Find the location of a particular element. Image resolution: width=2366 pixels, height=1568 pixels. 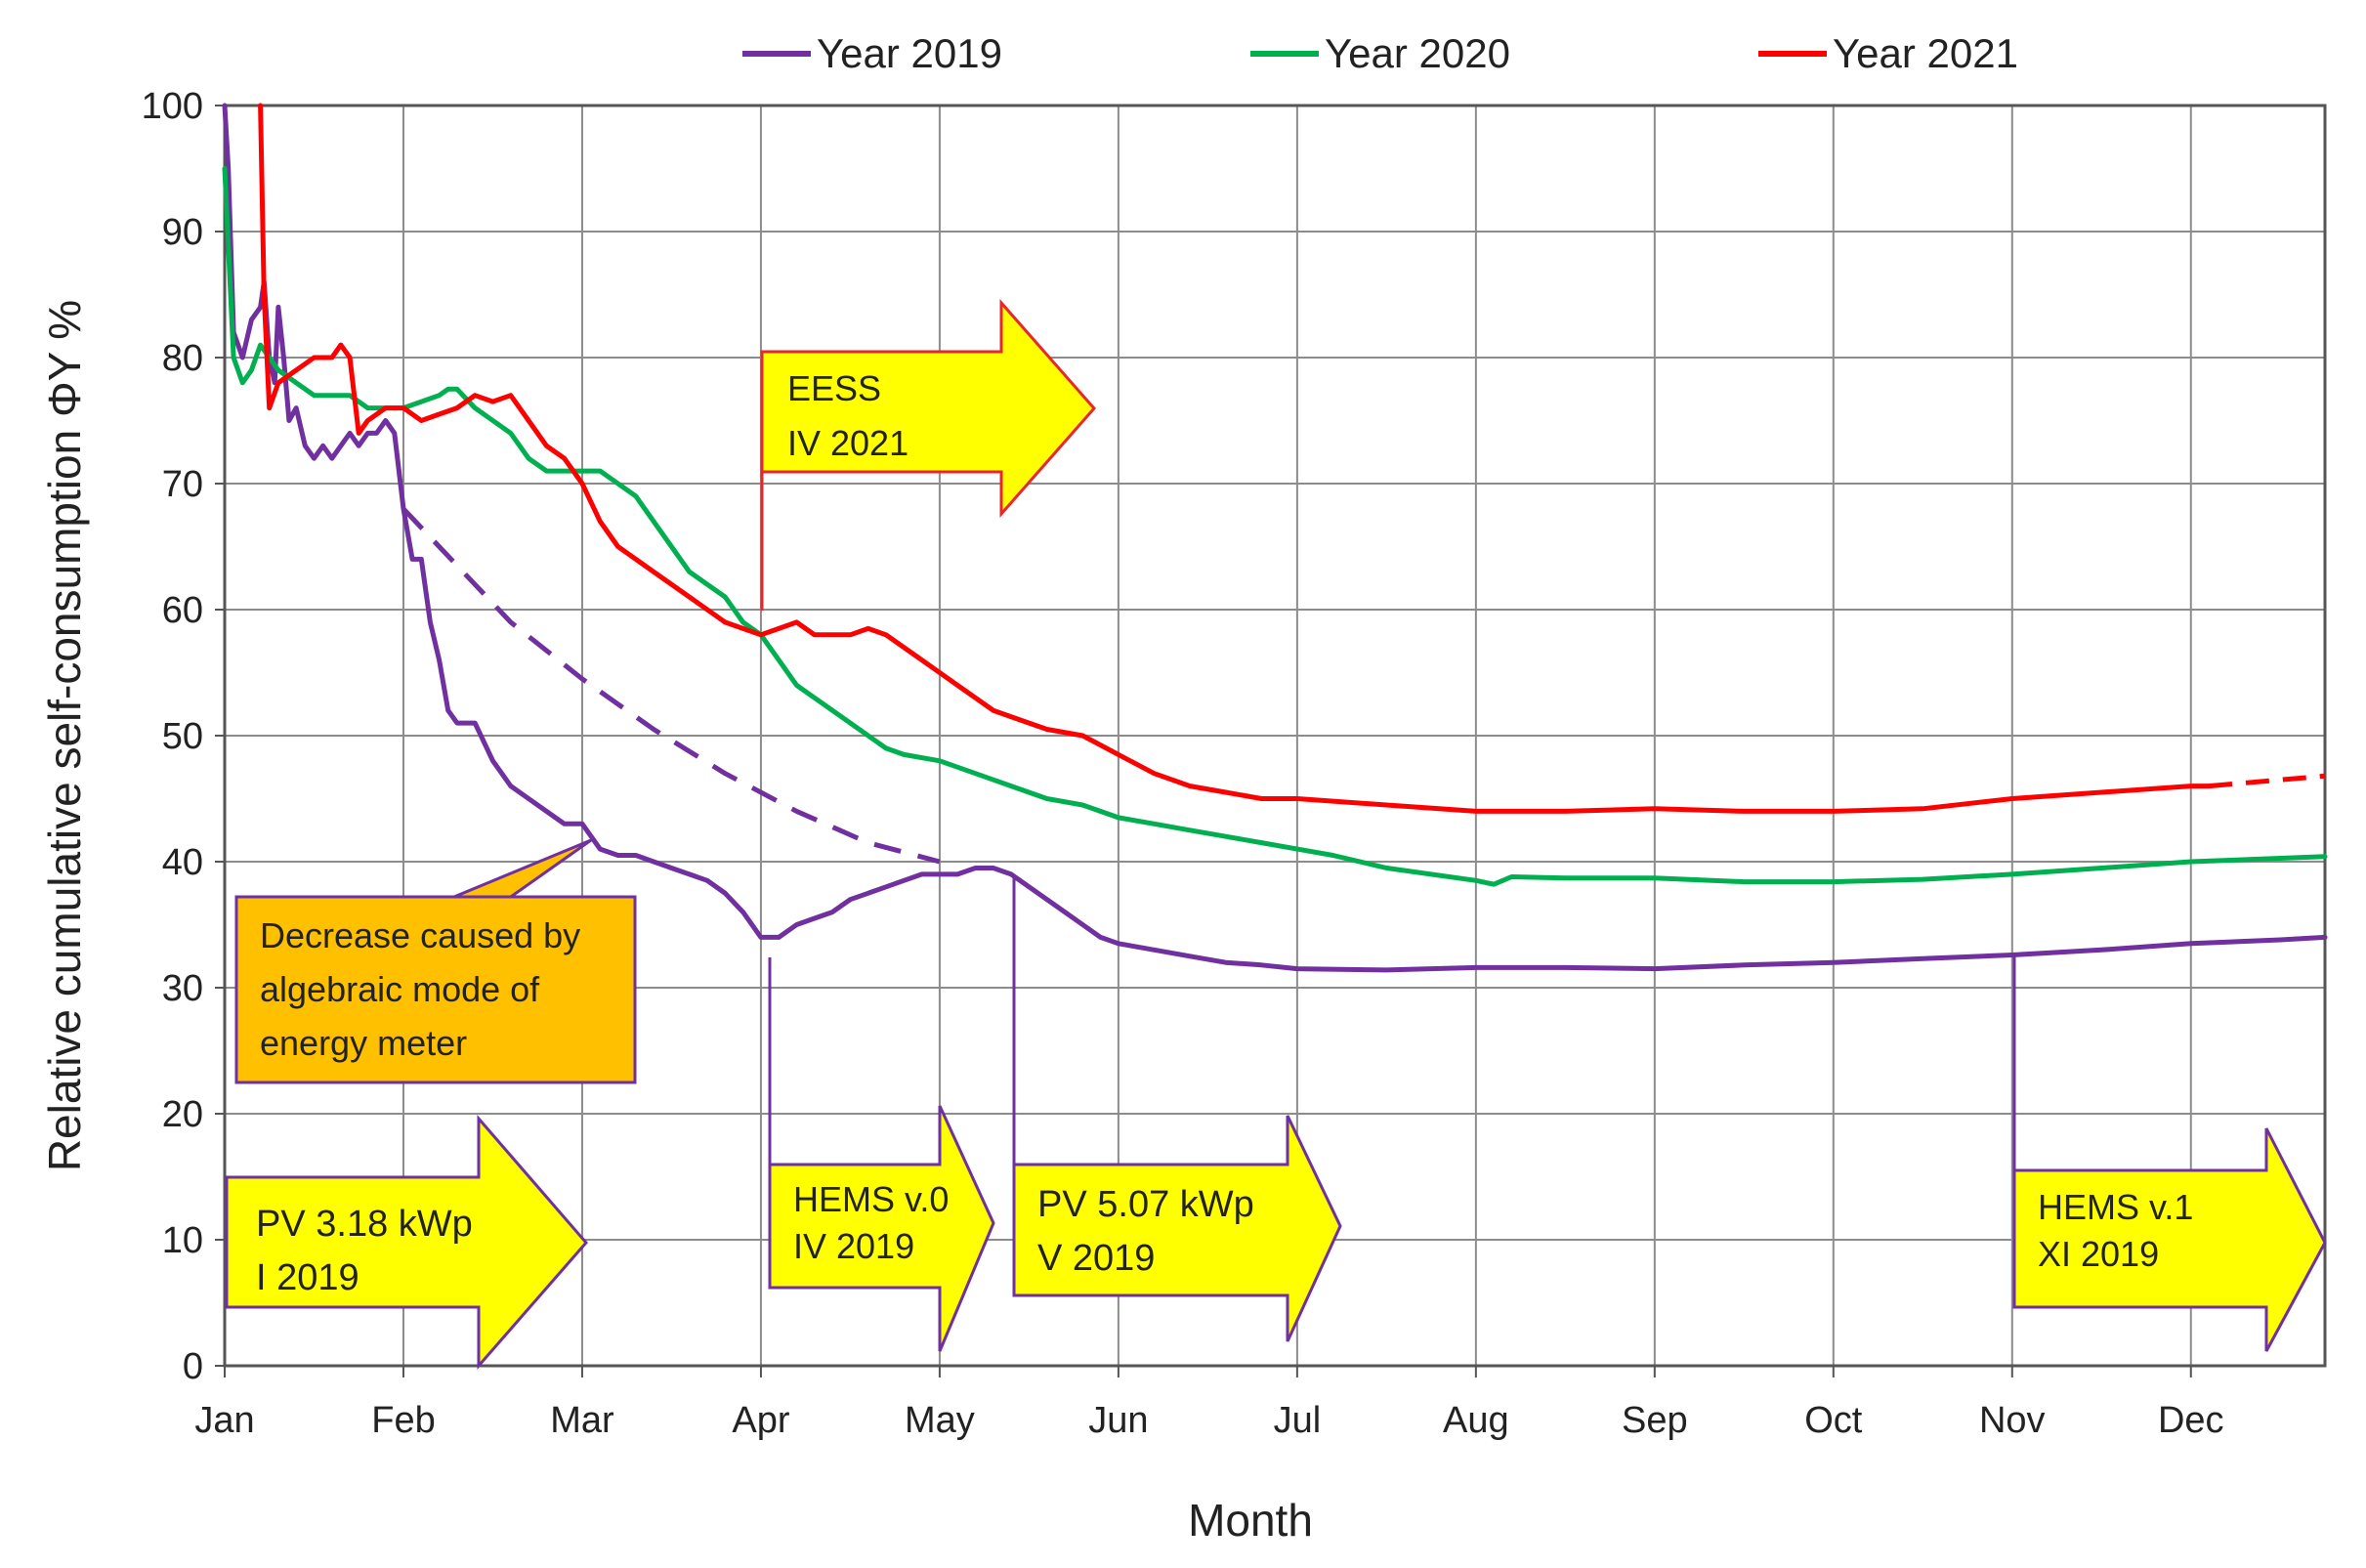

y-tick-label: 10 is located at coordinates (182, 1240).